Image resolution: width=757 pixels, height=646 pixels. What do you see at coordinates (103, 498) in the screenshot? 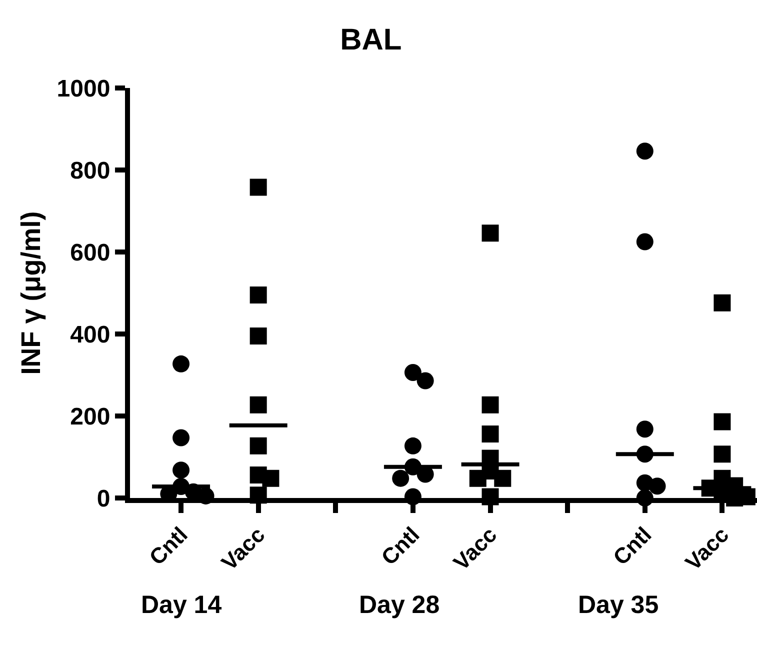
I see `y-tick-label: 0` at bounding box center [103, 498].